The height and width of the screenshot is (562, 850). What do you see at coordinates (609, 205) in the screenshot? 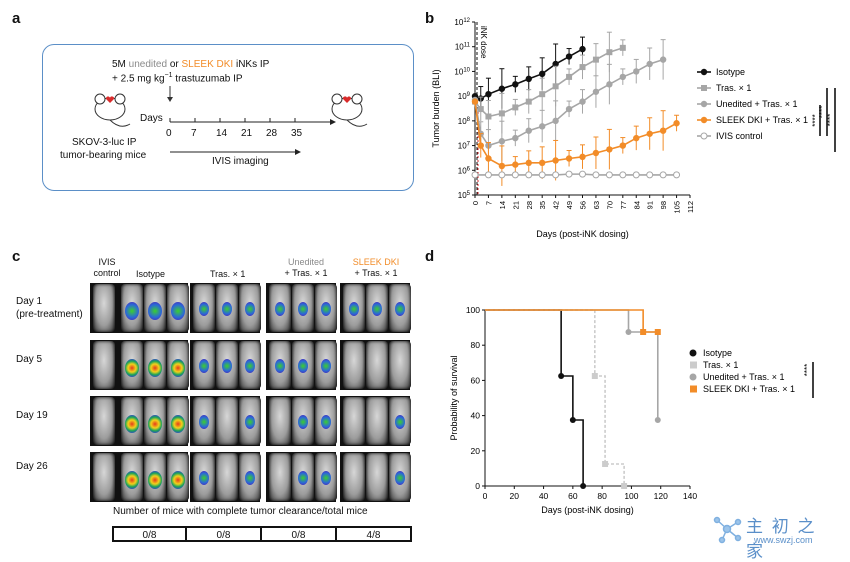
I see `x-tick-label: 70` at bounding box center [609, 205].